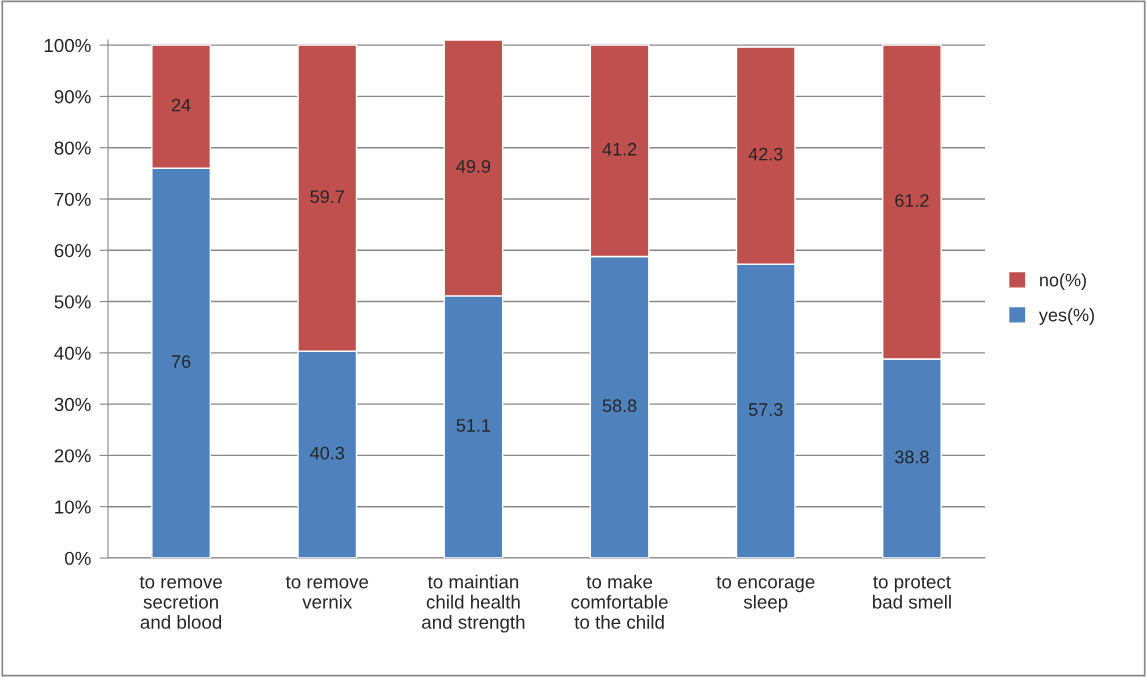 The image size is (1147, 677). What do you see at coordinates (912, 200) in the screenshot?
I see `data-label: 61.2` at bounding box center [912, 200].